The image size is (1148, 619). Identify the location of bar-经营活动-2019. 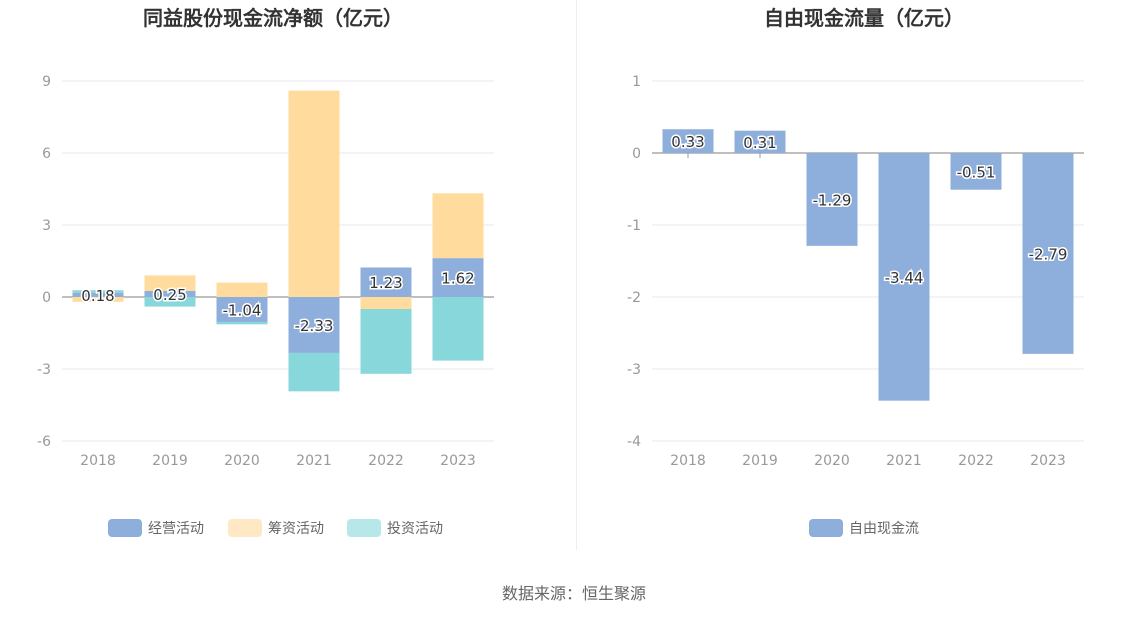
(170, 294).